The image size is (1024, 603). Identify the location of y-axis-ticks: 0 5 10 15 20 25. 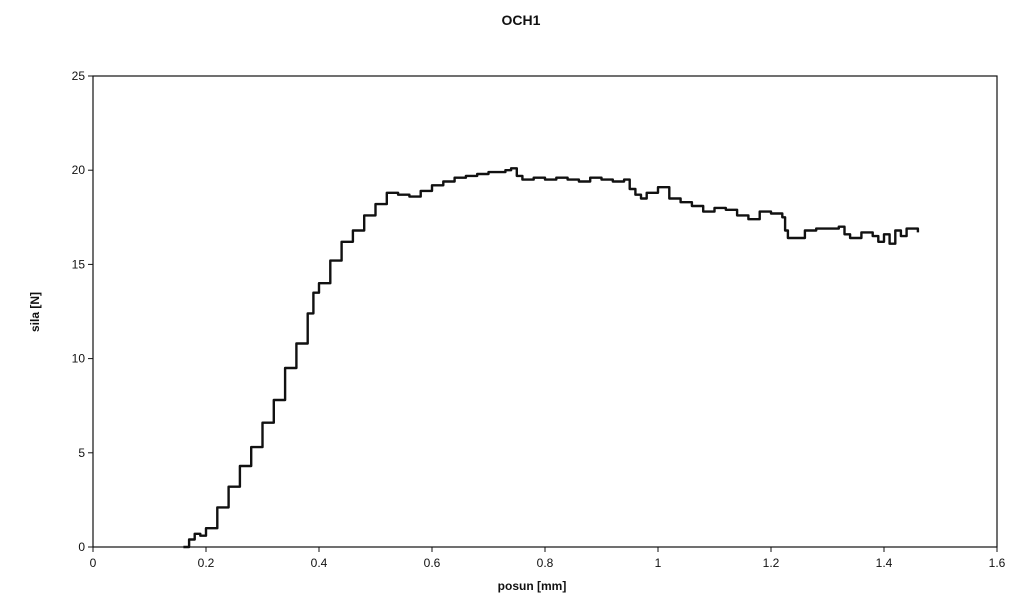
(82, 311).